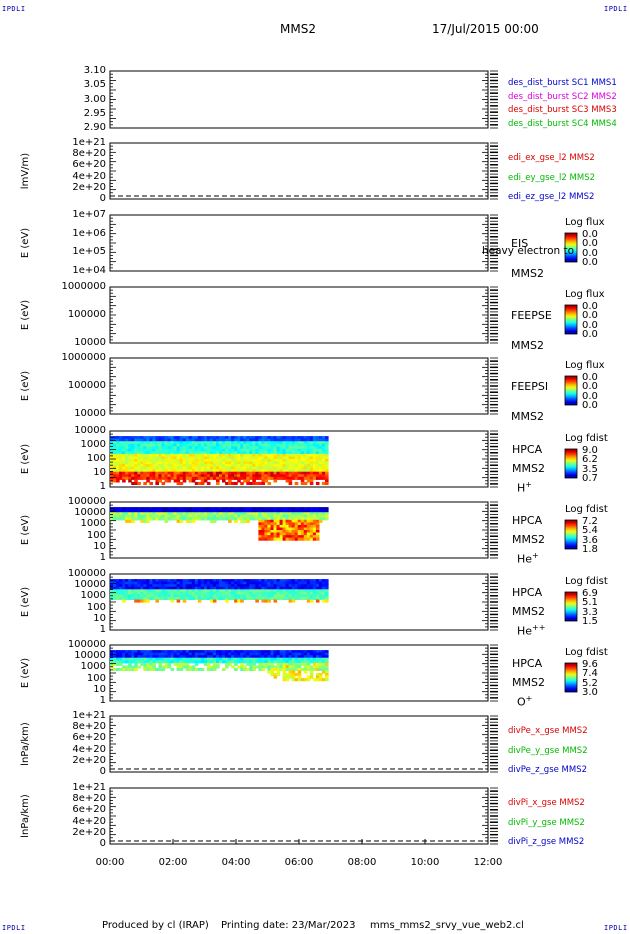  I want to click on panel-10-ytick-label: 2e+20, so click(89, 760).